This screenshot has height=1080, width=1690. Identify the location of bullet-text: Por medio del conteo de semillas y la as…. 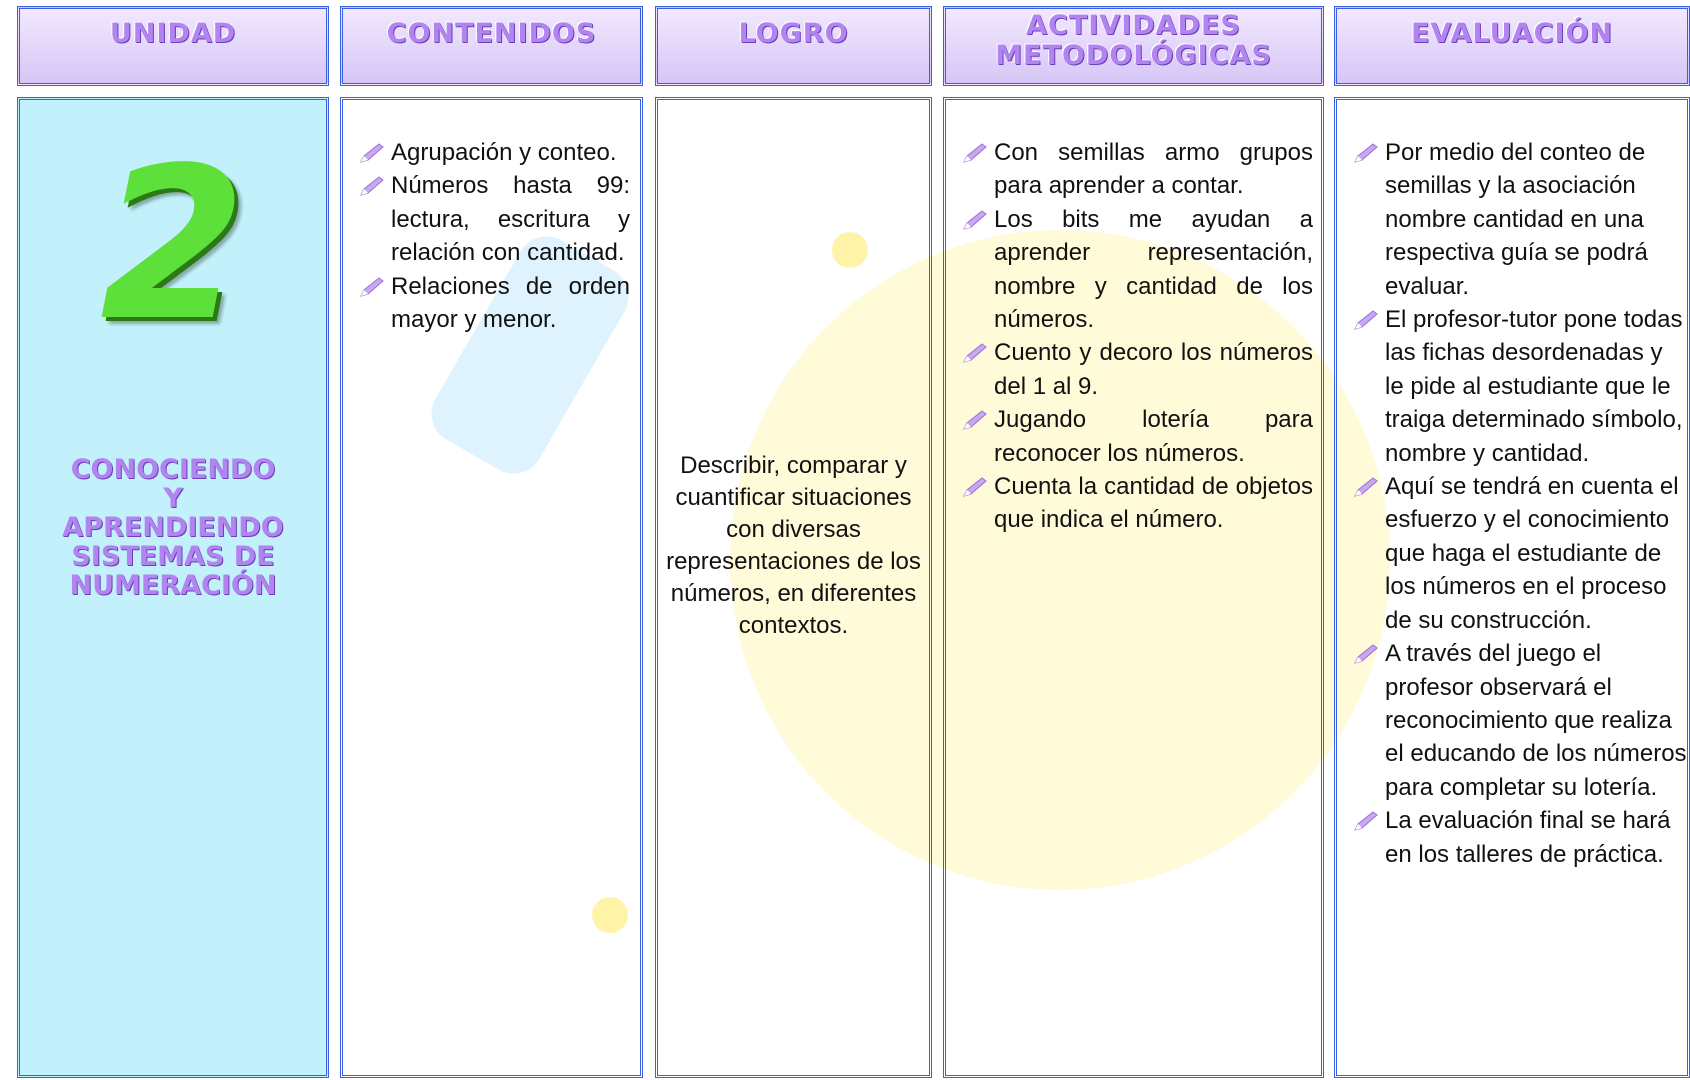
(1516, 219).